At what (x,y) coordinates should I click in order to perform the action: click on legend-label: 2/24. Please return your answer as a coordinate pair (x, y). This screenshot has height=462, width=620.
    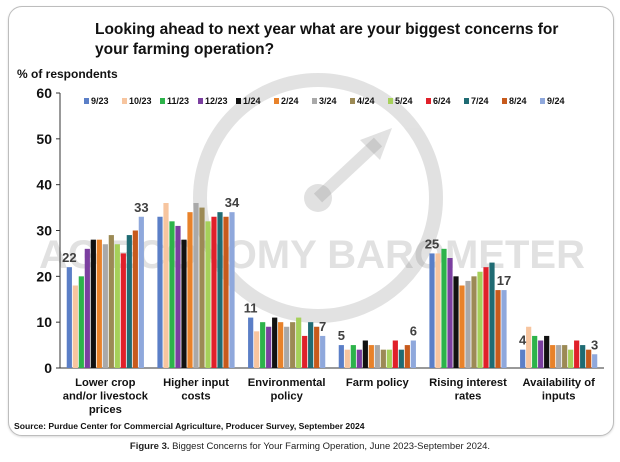
    Looking at the image, I should click on (290, 101).